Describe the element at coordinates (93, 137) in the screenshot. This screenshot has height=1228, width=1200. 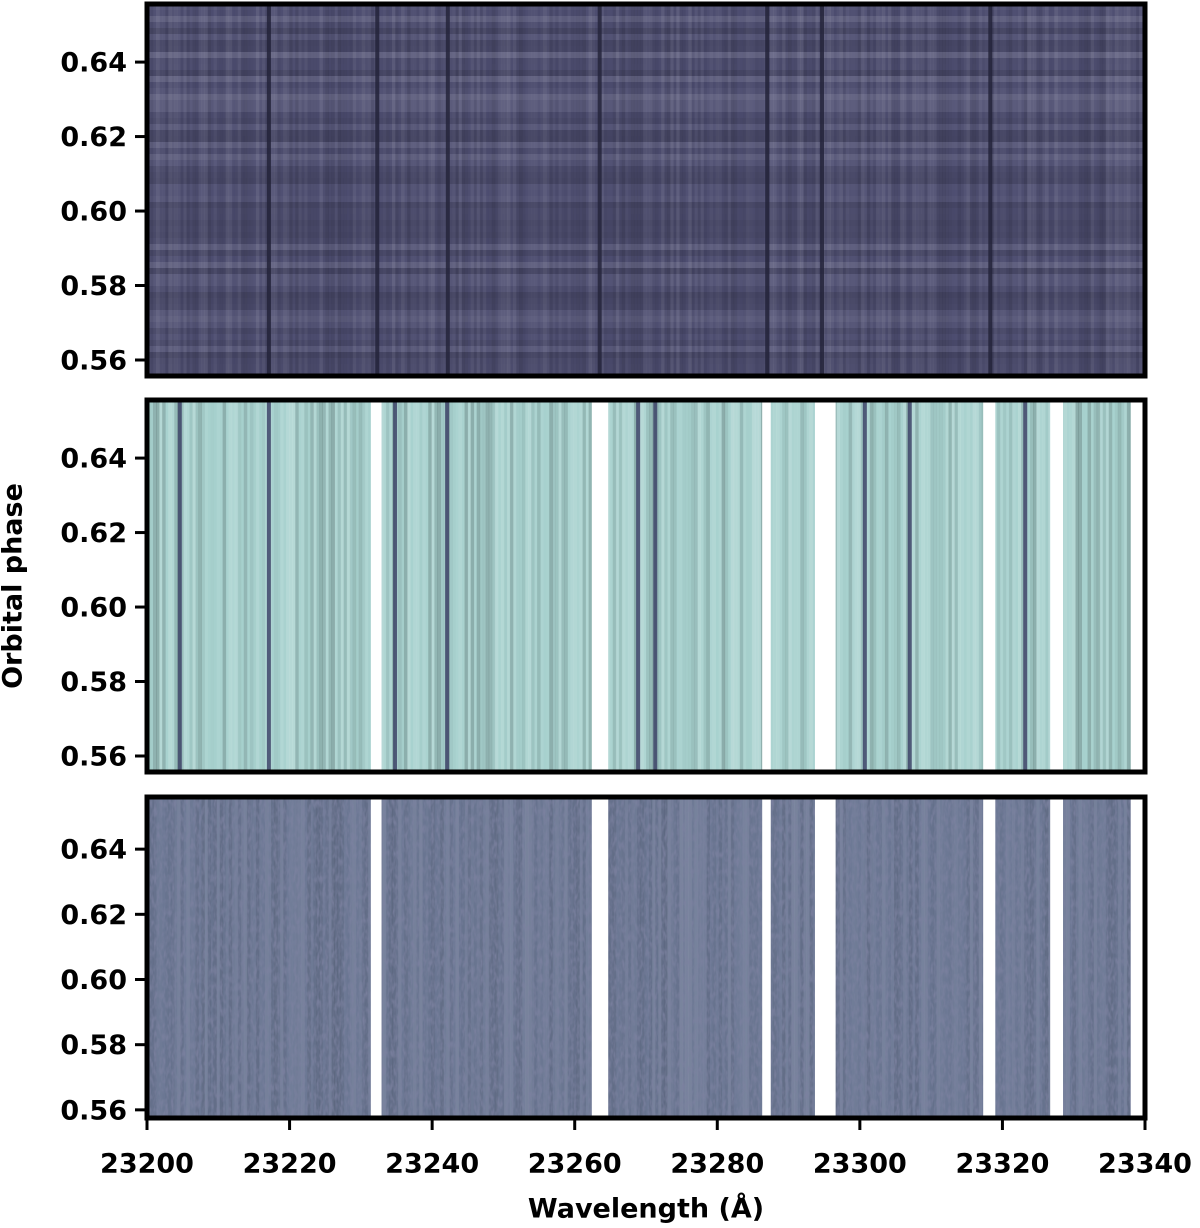
I see `y-tick-label: 0.62` at that location.